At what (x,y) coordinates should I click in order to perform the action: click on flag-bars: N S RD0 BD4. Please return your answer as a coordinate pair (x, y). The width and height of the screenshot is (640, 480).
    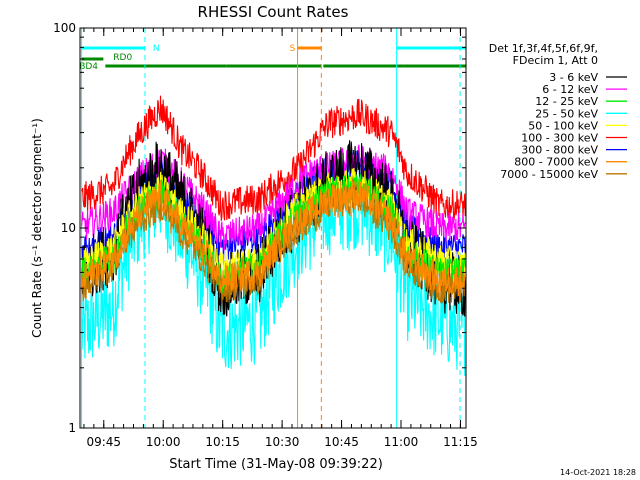
    Looking at the image, I should click on (272, 58).